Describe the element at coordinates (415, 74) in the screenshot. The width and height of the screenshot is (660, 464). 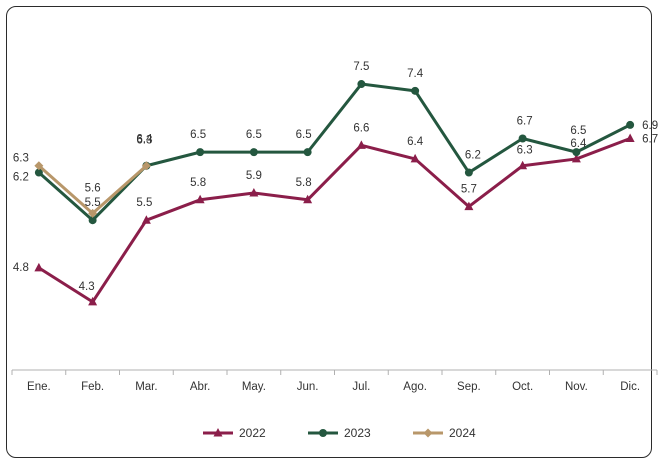
I see `data-label-2023: 7.4` at that location.